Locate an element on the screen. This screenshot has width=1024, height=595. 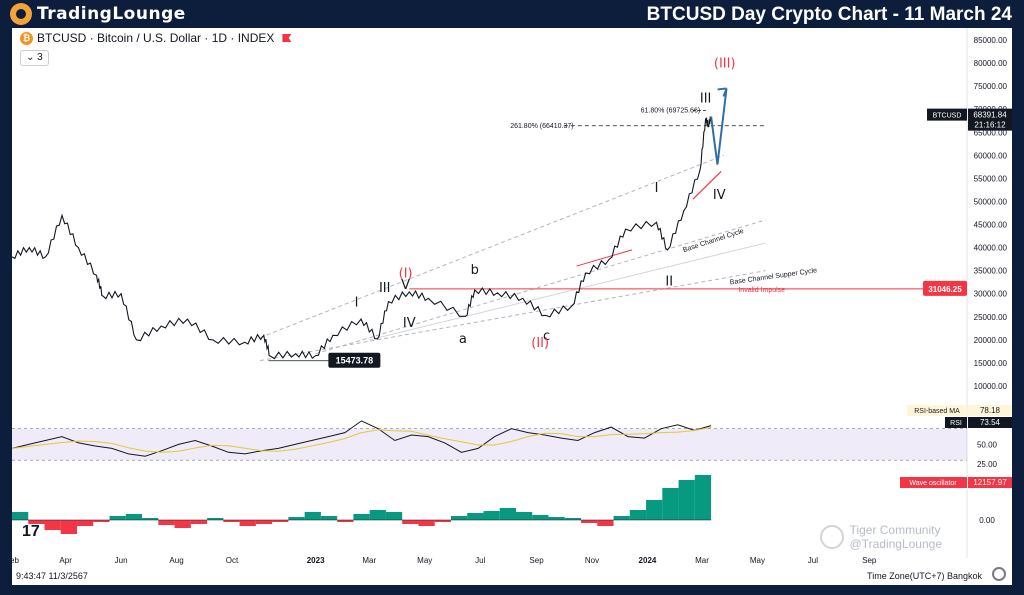
gear-icon is located at coordinates (999, 574).